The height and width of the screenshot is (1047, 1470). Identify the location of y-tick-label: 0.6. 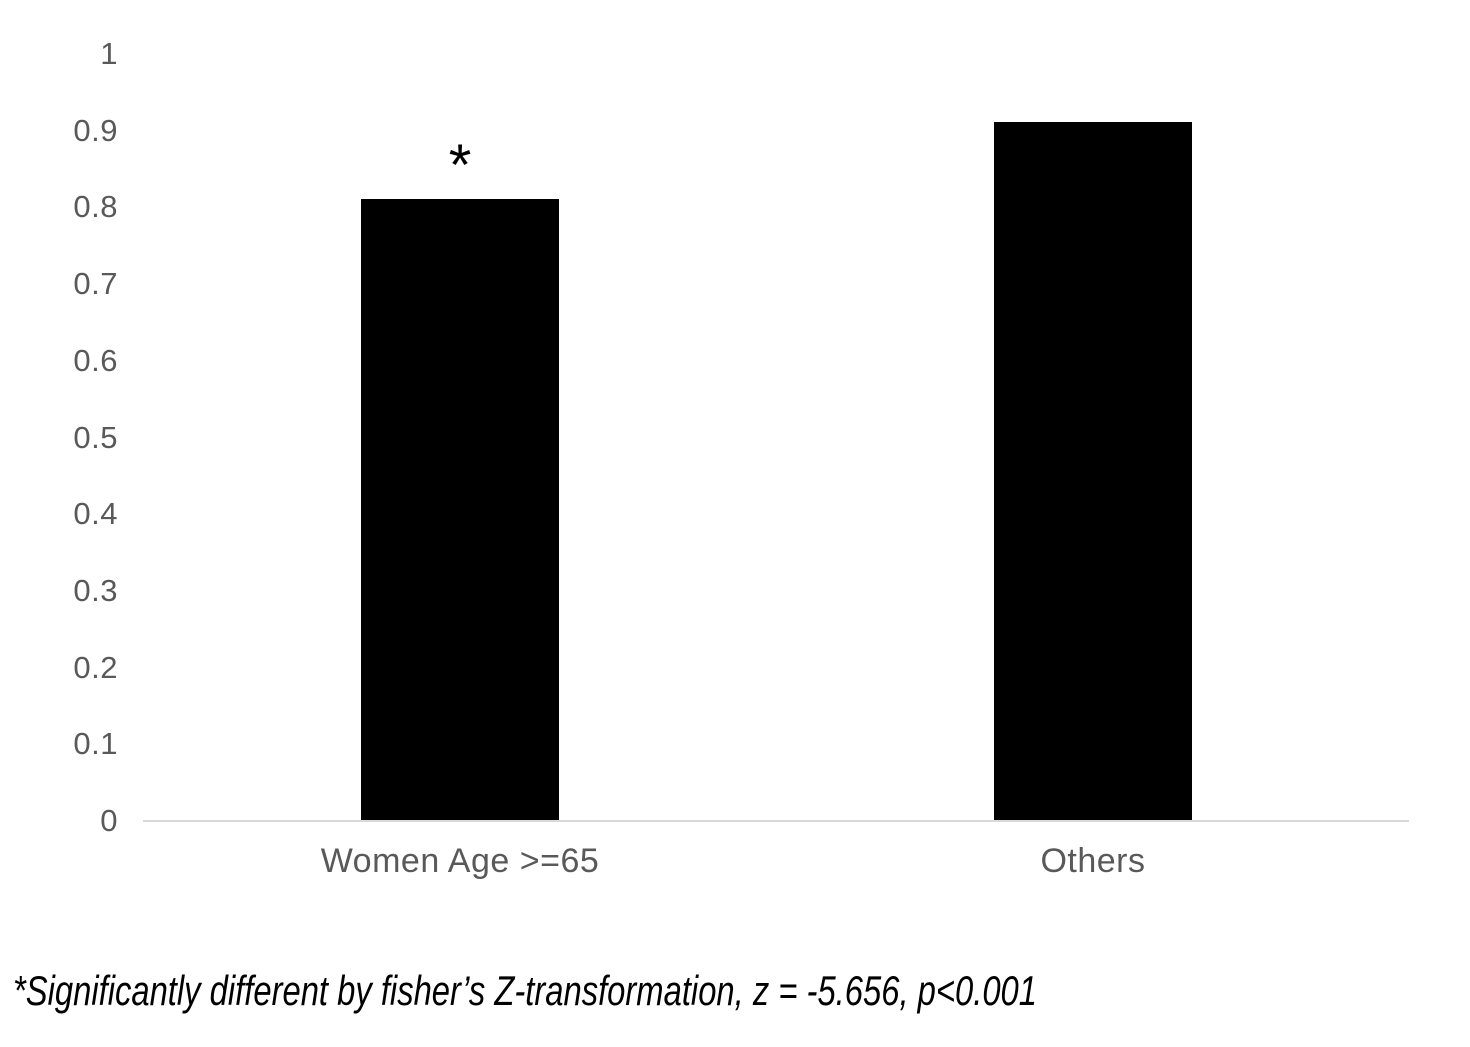
(95, 360).